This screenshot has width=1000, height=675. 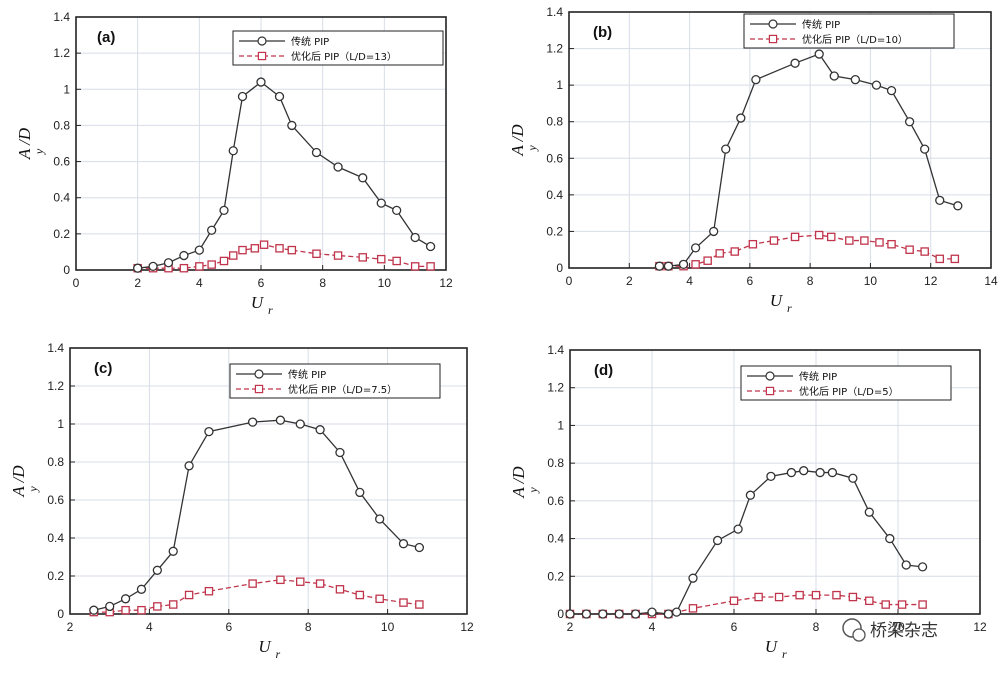 What do you see at coordinates (980, 627) in the screenshot?
I see `x-tick-label: 12` at bounding box center [980, 627].